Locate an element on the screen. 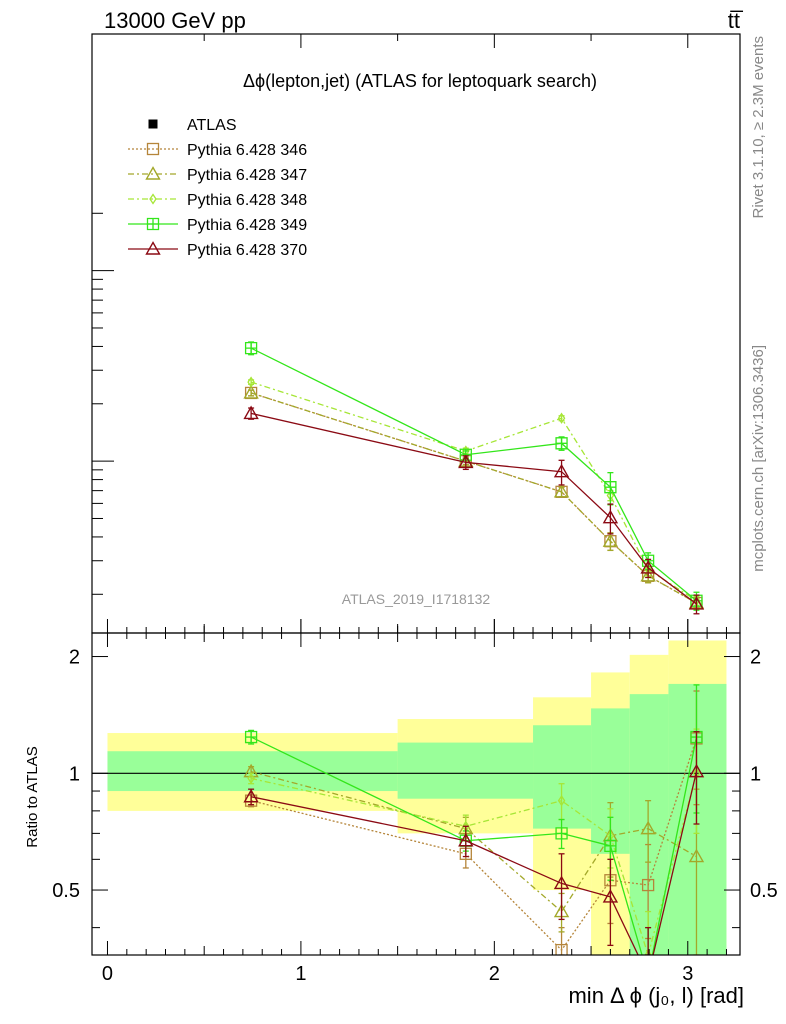 This screenshot has width=786, height=1024. x-tick-label: 2 is located at coordinates (494, 974).